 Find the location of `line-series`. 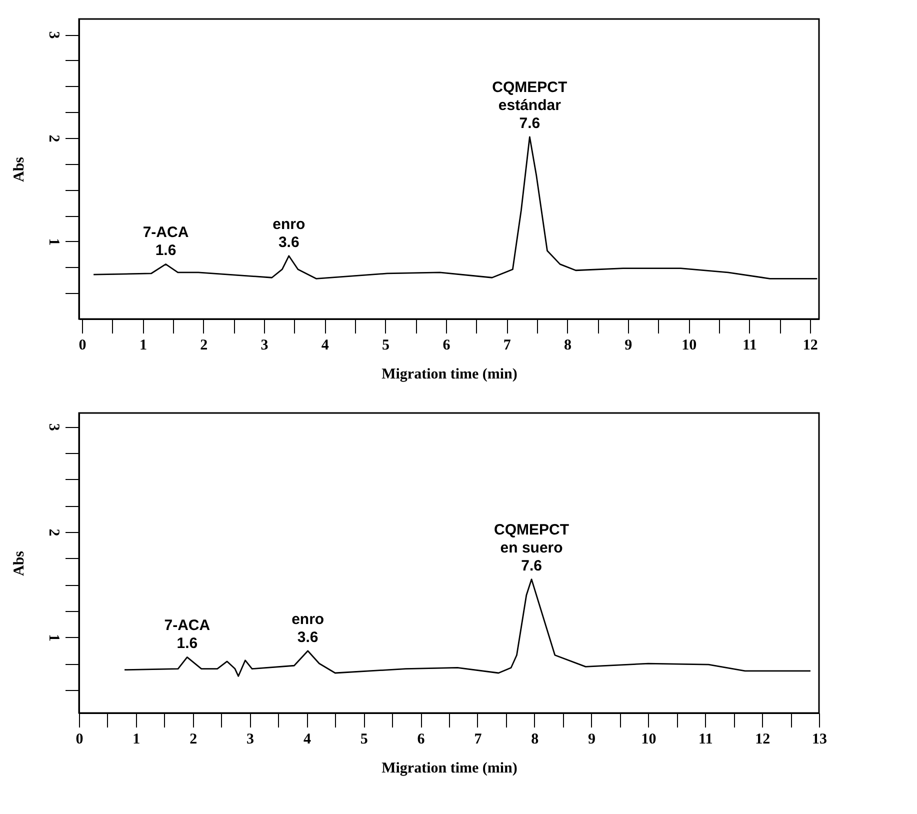

line-series is located at coordinates (468, 627).